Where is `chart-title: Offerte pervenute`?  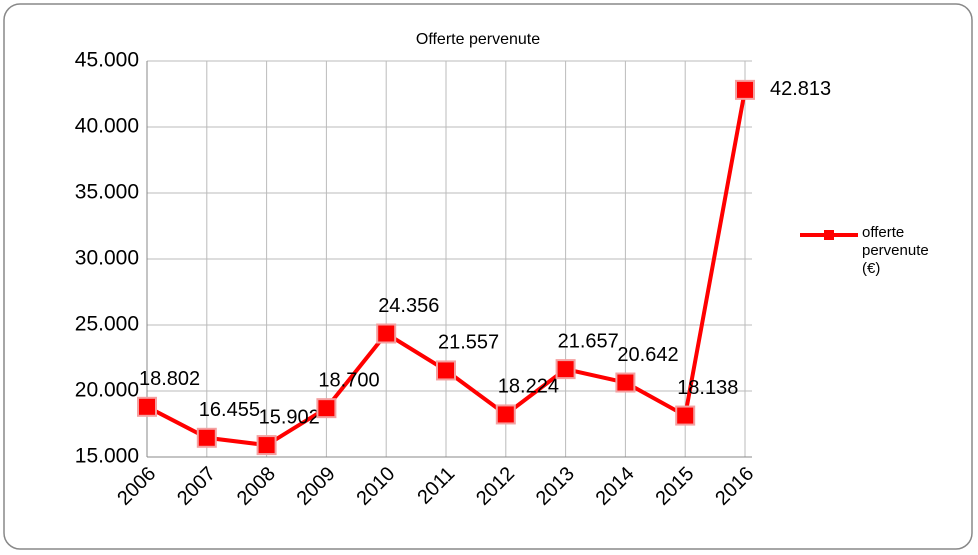 chart-title: Offerte pervenute is located at coordinates (478, 39).